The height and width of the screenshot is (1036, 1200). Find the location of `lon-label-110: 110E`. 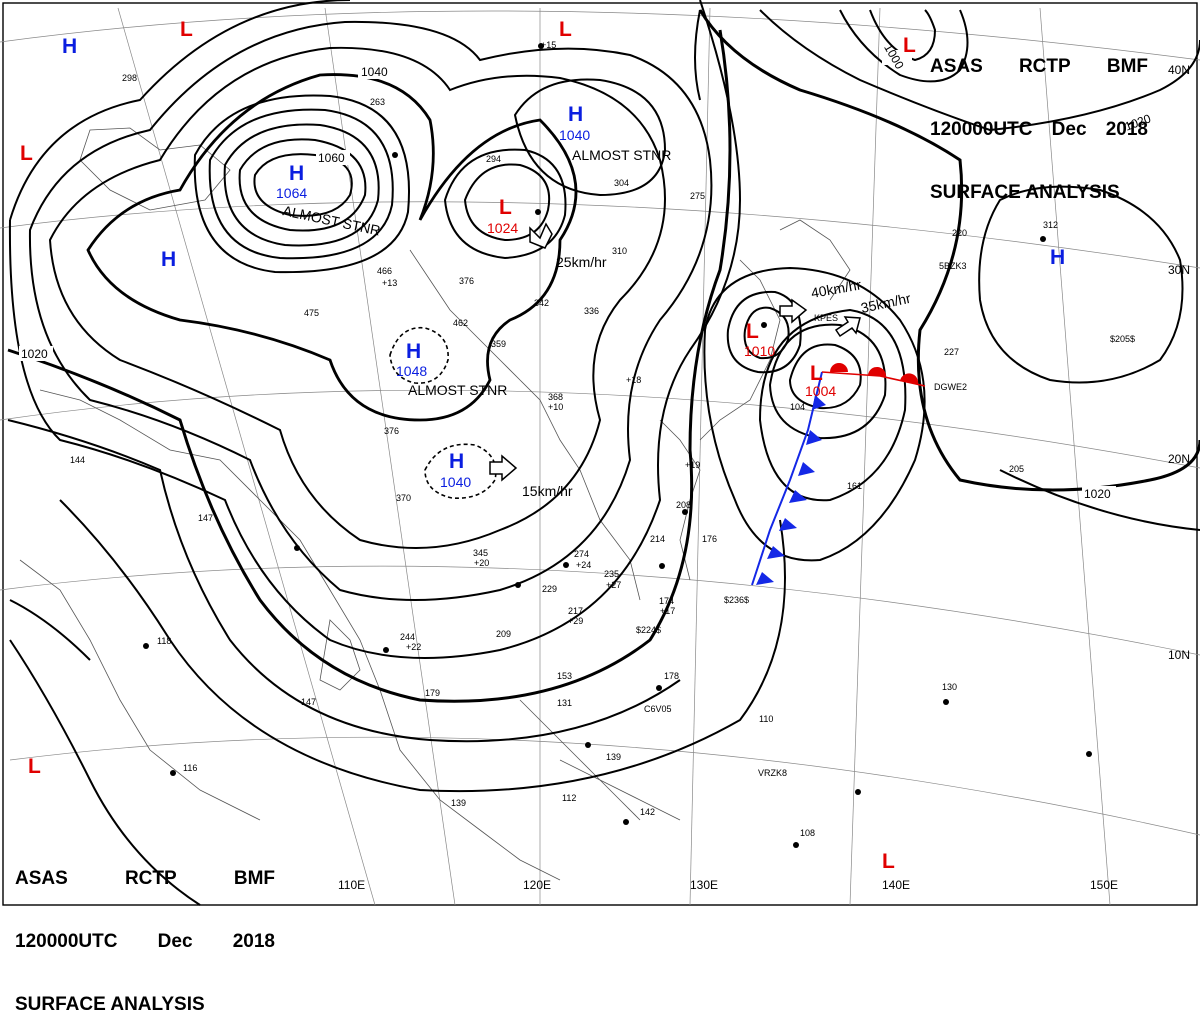

lon-label-110: 110E is located at coordinates (351, 885).